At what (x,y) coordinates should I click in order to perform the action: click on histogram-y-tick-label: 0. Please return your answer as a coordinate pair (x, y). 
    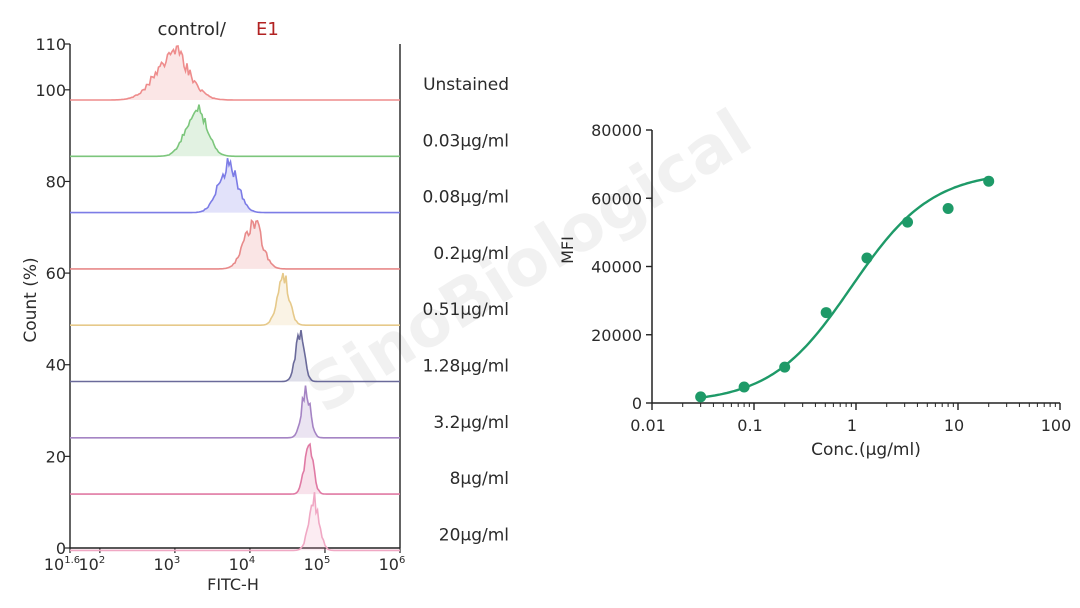
    Looking at the image, I should click on (61, 548).